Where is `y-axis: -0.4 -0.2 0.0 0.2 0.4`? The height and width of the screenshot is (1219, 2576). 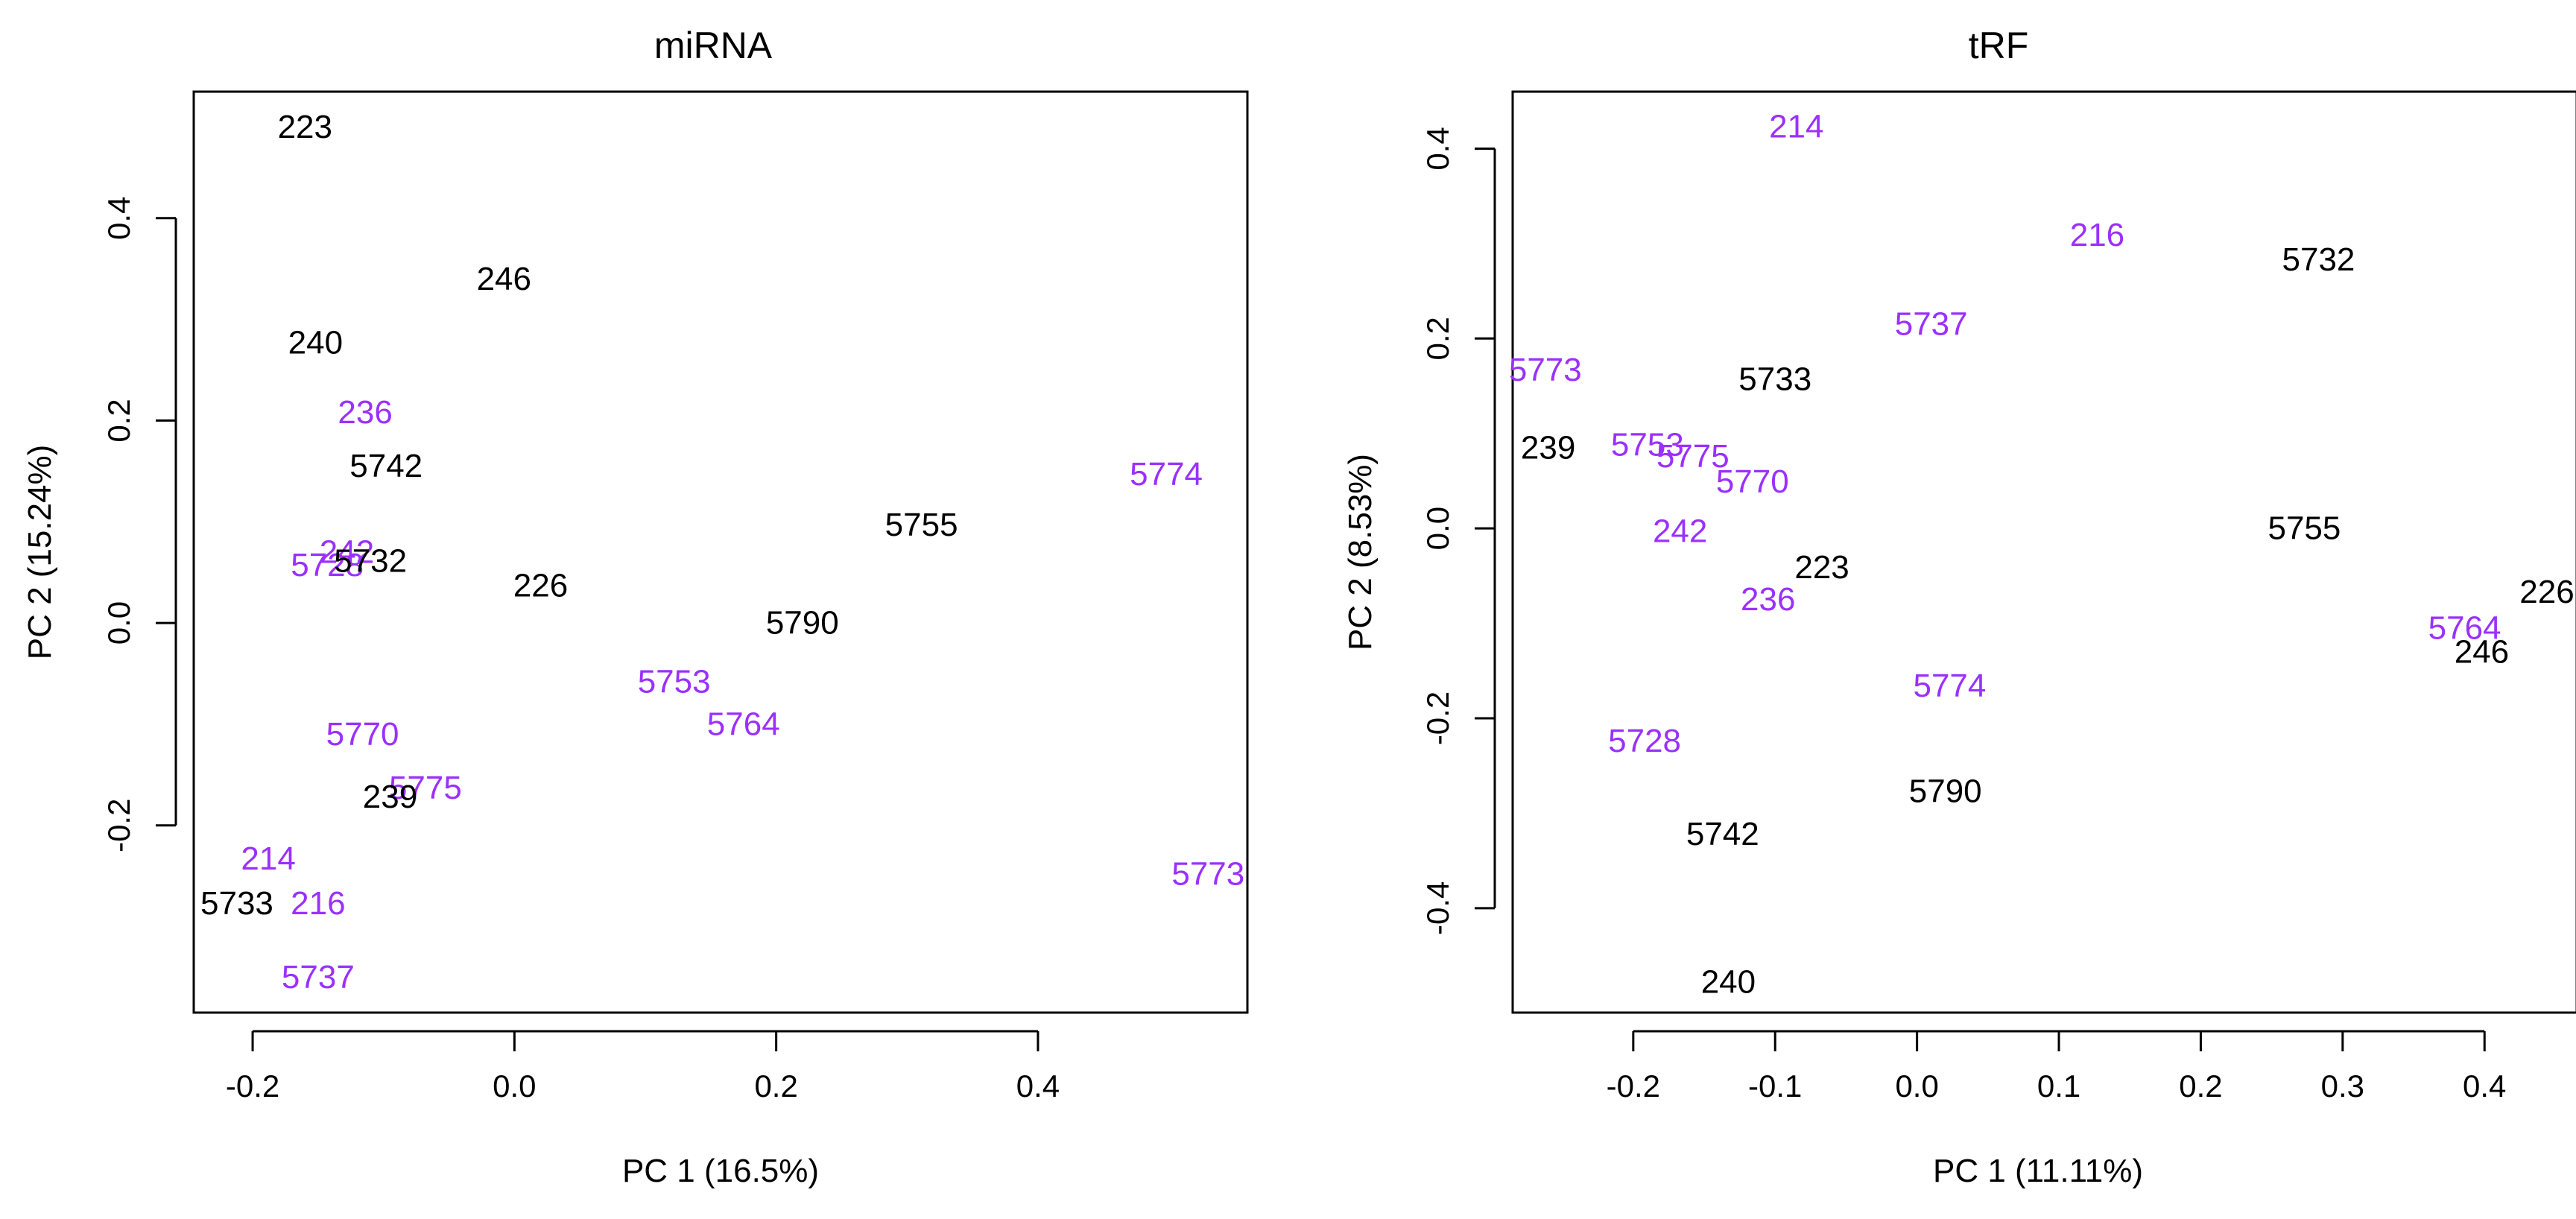
y-axis: -0.4 -0.2 0.0 0.2 0.4 is located at coordinates (1458, 531).